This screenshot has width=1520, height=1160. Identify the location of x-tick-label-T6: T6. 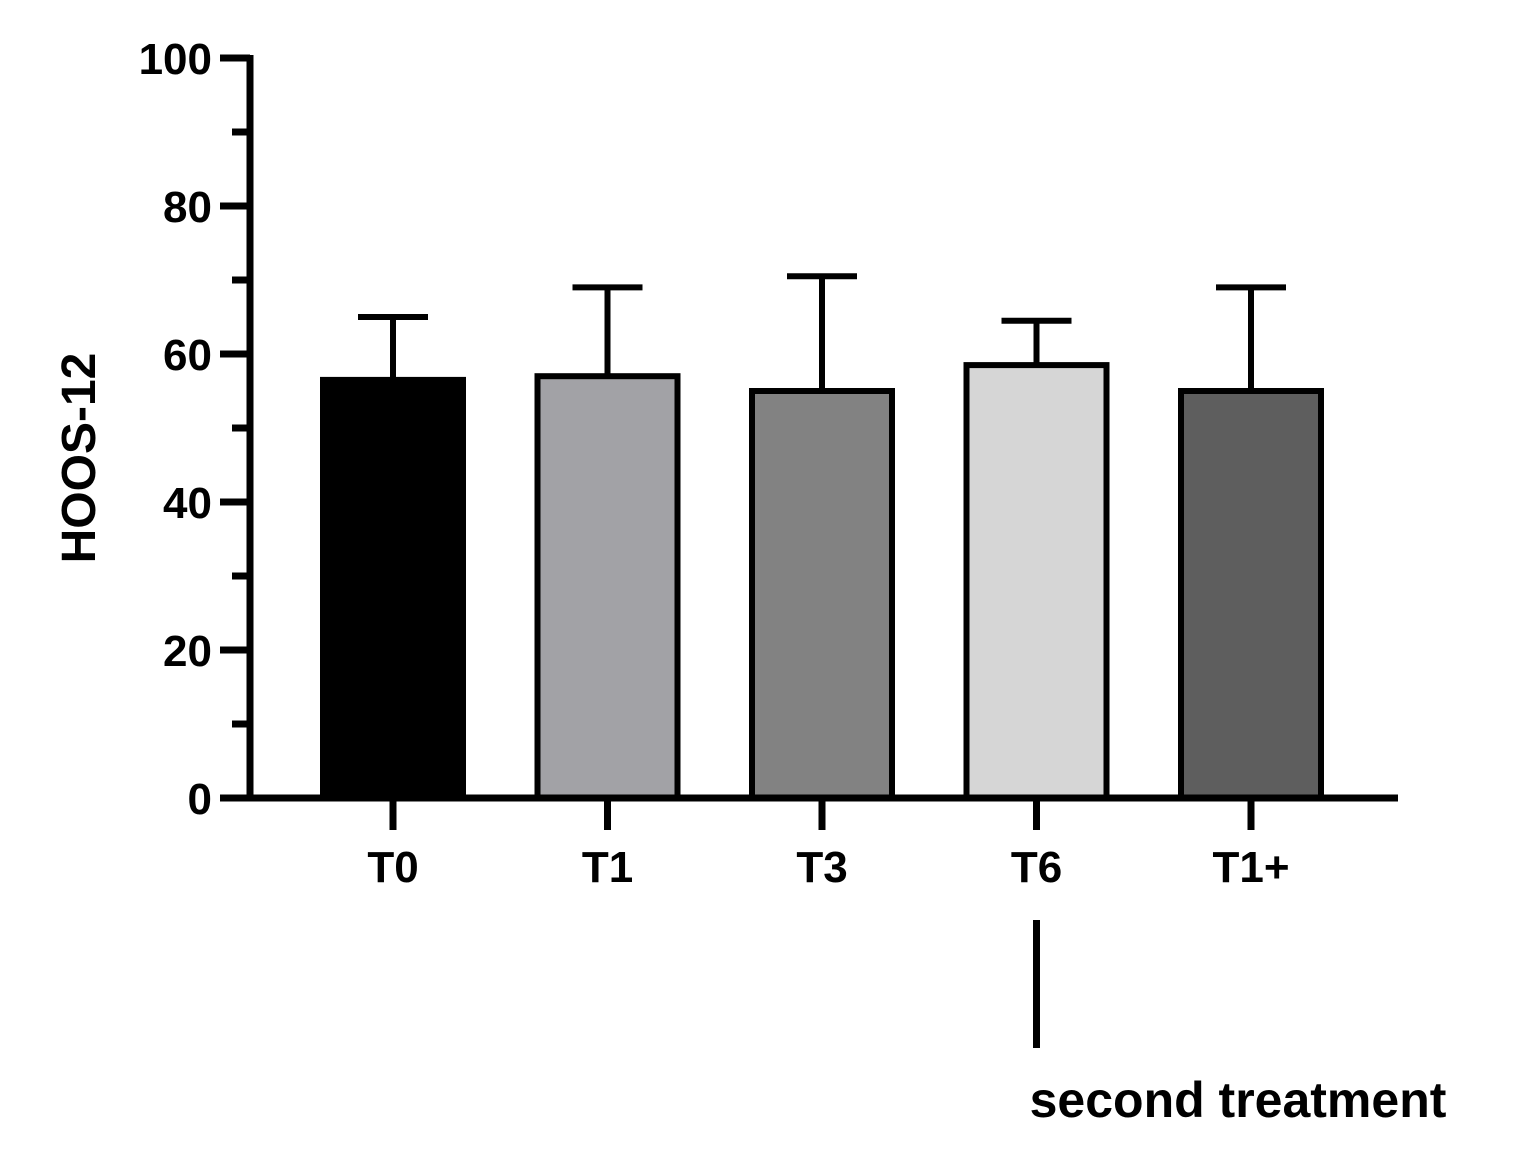
(1036, 867).